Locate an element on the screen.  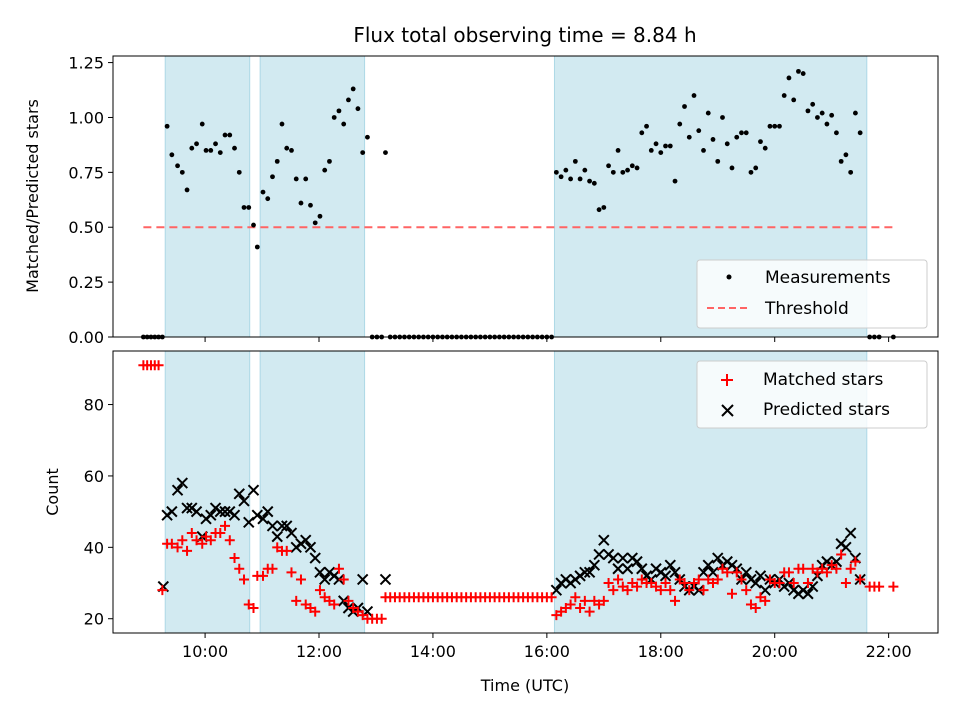
top-y-tick-label: 0.25 is located at coordinates (86, 282).